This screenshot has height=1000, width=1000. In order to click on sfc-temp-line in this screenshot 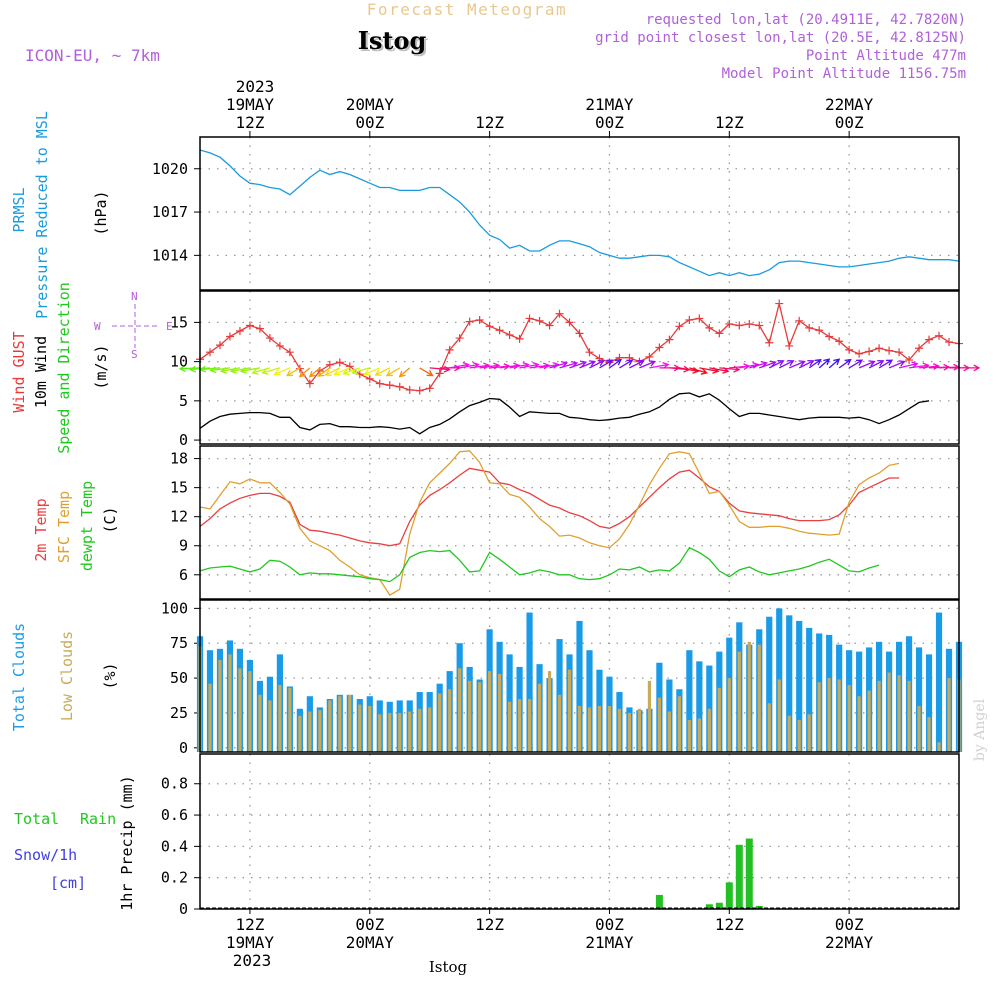, I will do `click(549, 523)`.